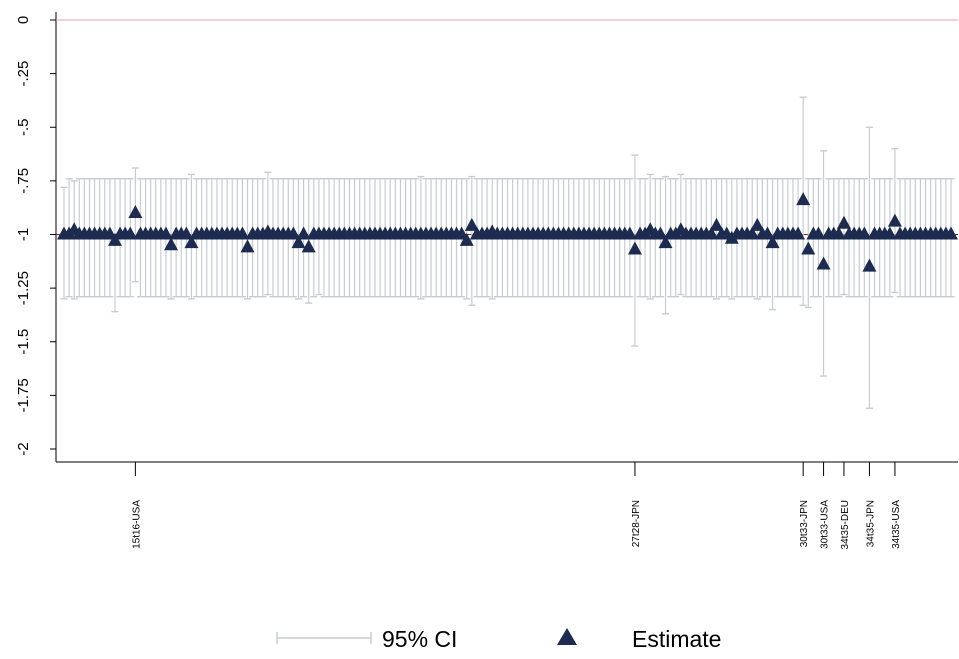 The image size is (959, 659). Describe the element at coordinates (567, 636) in the screenshot. I see `legend-triangle-icon` at that location.